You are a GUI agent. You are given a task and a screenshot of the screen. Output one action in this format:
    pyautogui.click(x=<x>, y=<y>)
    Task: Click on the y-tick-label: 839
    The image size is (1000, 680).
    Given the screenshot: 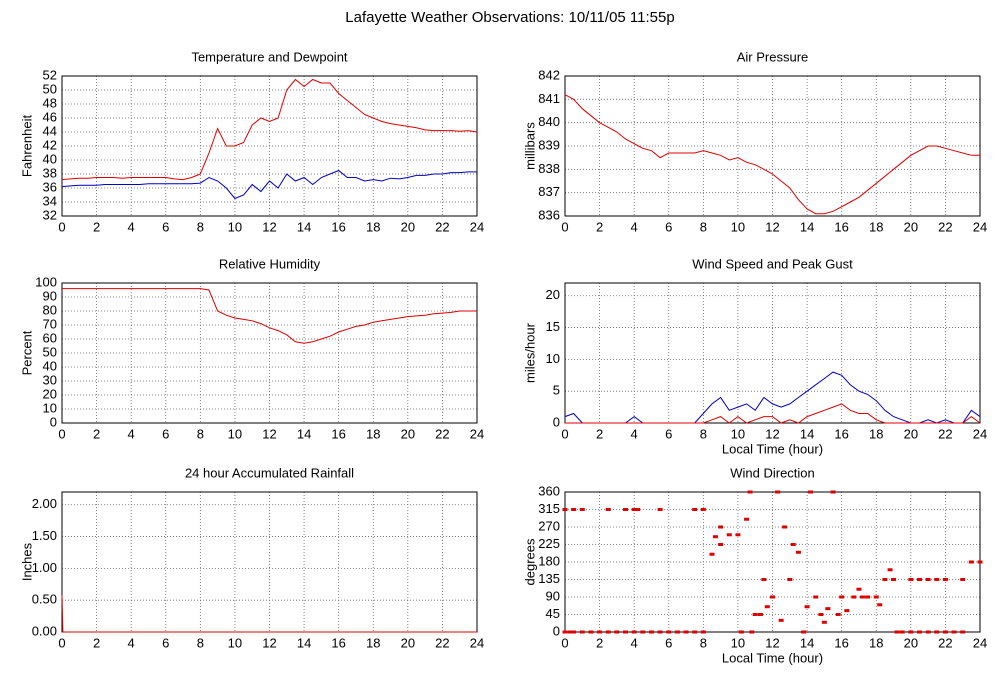 What is the action you would take?
    pyautogui.click(x=549, y=144)
    